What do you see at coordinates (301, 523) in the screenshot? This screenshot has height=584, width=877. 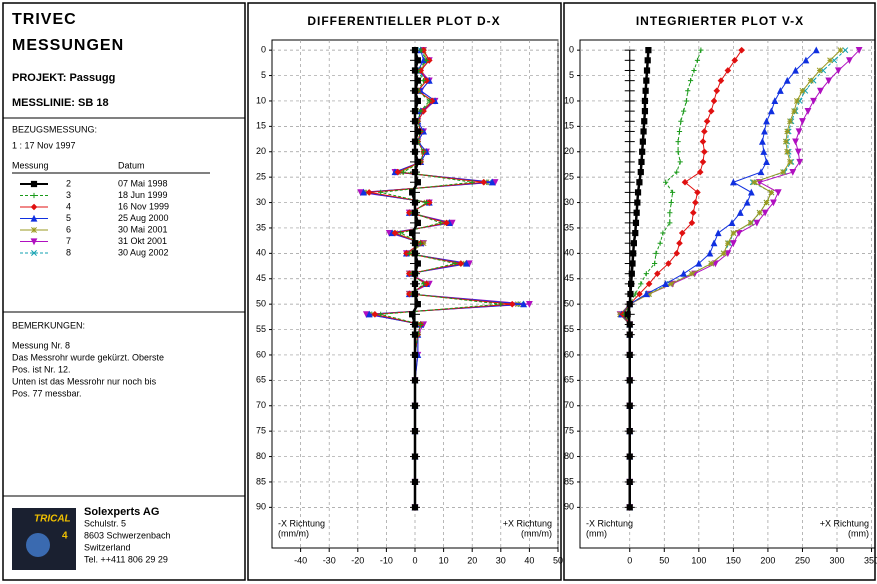 I see `axis-label: -X Richtung` at bounding box center [301, 523].